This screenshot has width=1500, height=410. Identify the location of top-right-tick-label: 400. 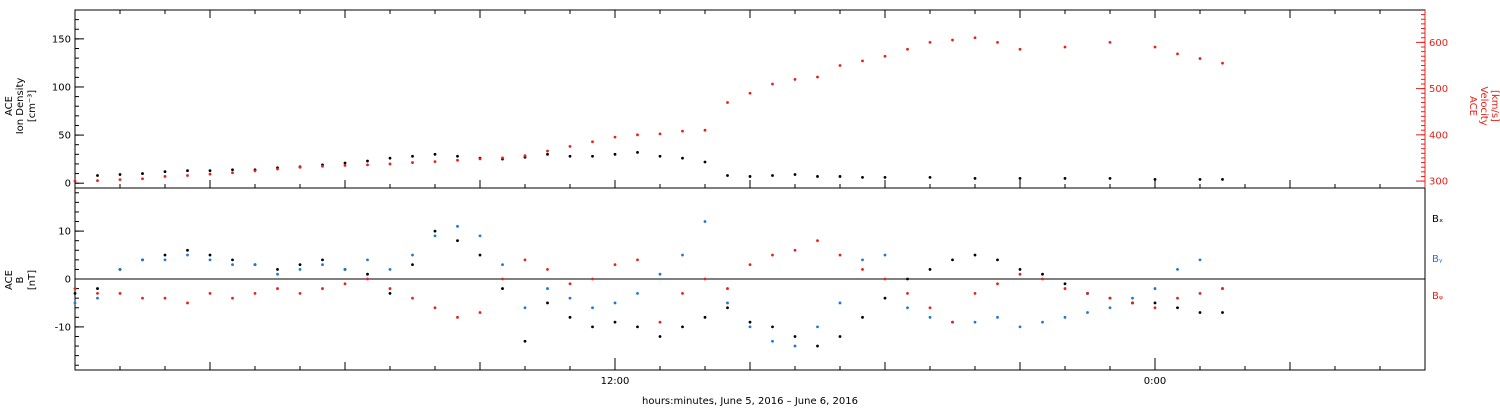
(1438, 135).